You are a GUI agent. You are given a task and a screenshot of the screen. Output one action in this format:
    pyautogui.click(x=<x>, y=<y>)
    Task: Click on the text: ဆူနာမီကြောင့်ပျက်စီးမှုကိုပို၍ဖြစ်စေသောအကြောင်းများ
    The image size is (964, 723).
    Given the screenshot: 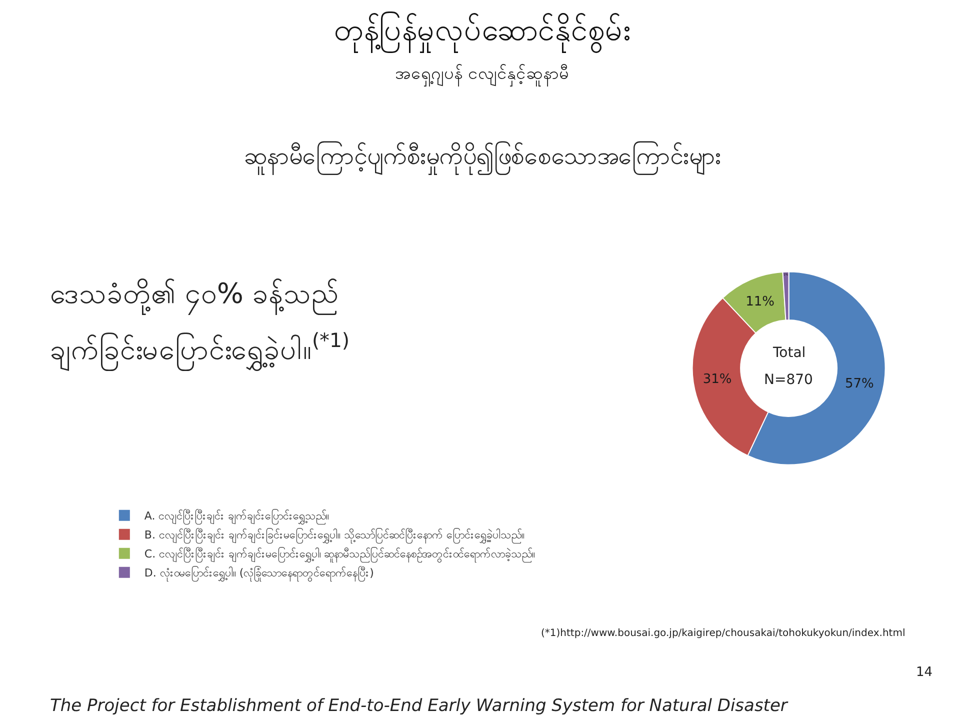 What is the action you would take?
    pyautogui.click(x=482, y=157)
    